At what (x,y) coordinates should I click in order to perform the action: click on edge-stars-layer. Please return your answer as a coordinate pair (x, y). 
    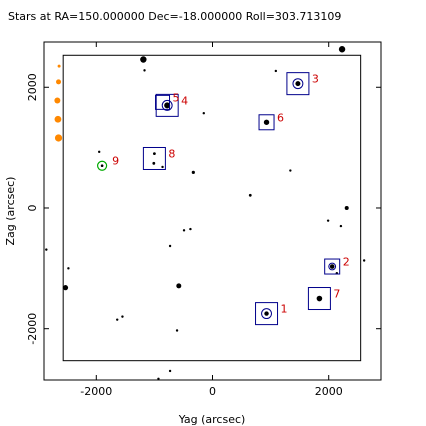
    Looking at the image, I should click on (58, 103).